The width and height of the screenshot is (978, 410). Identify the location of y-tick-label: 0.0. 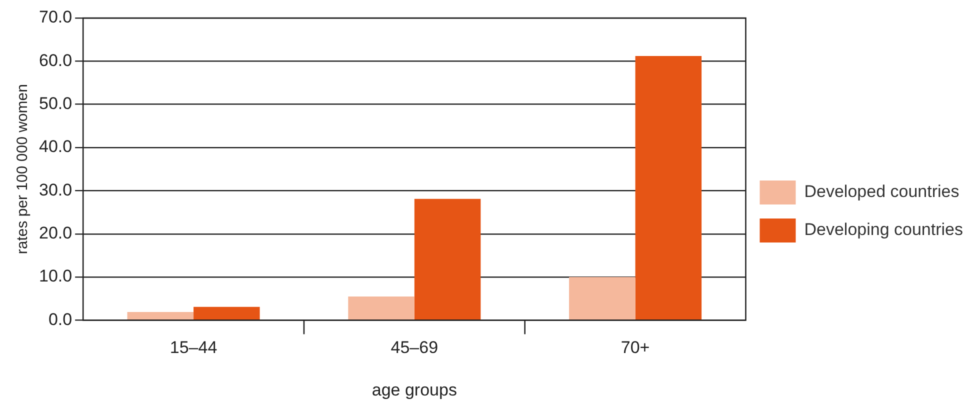
(60, 319).